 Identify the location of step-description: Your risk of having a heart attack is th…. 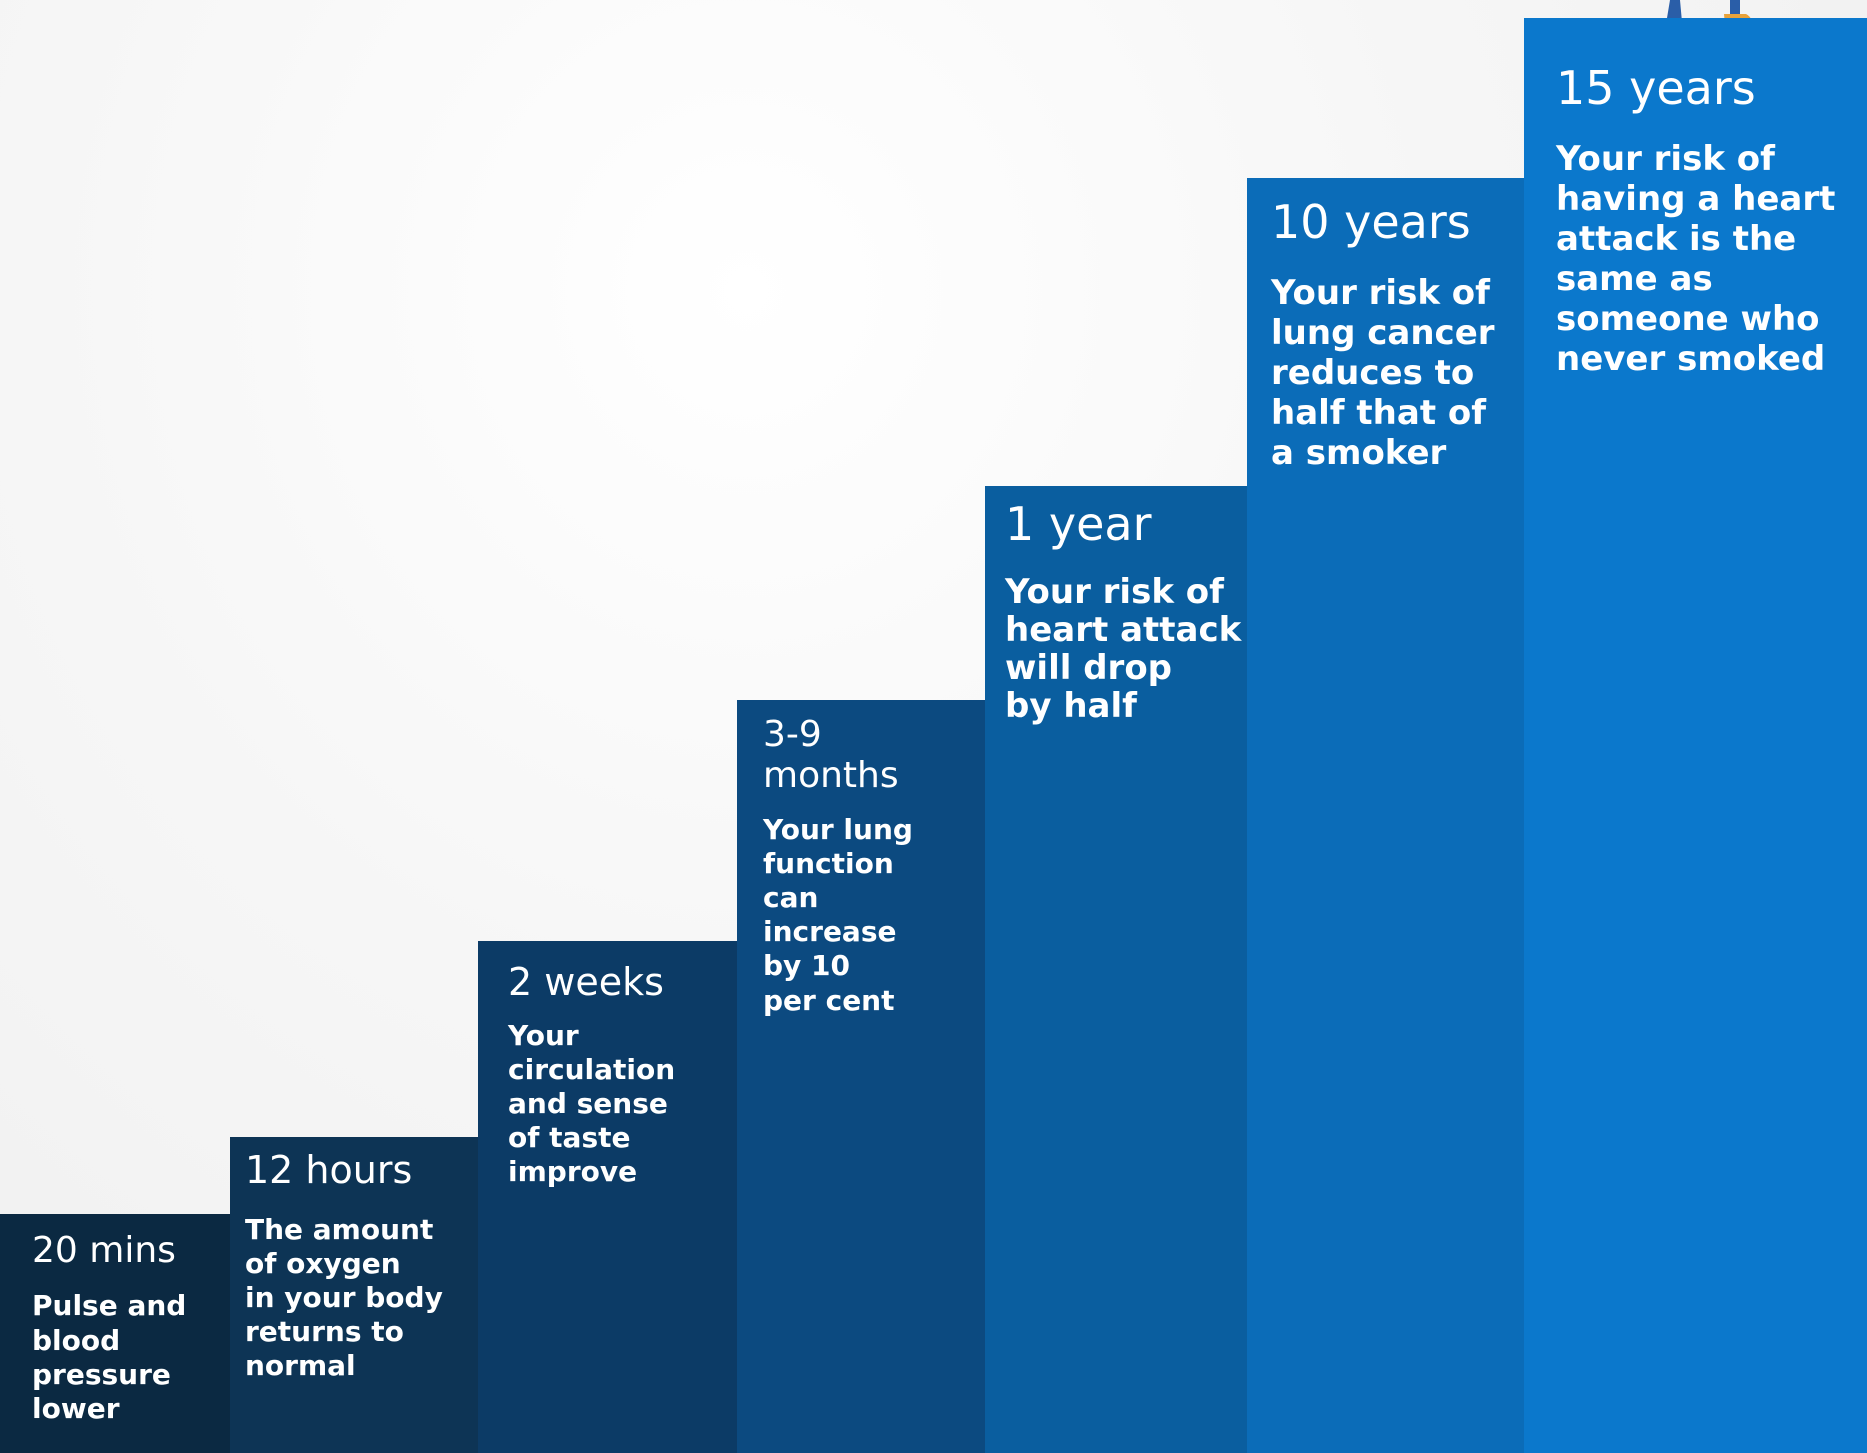
(1696, 259).